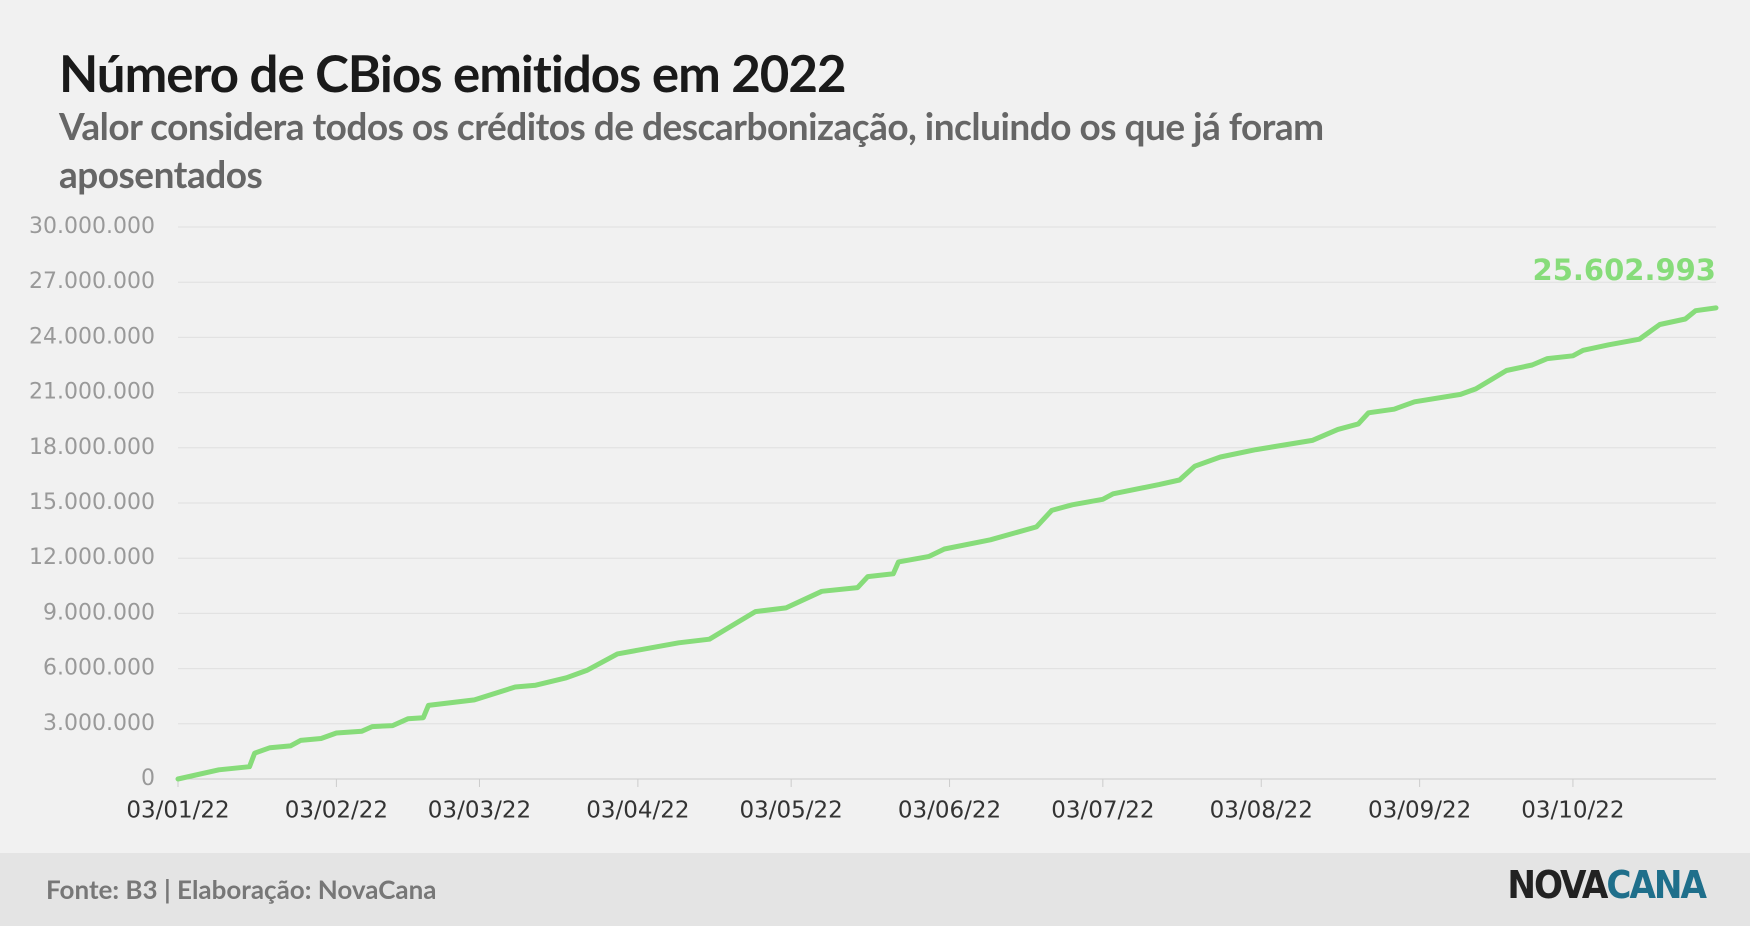 This screenshot has width=1750, height=926. Describe the element at coordinates (1102, 811) in the screenshot. I see `x-tick-label: 03/07/22` at that location.